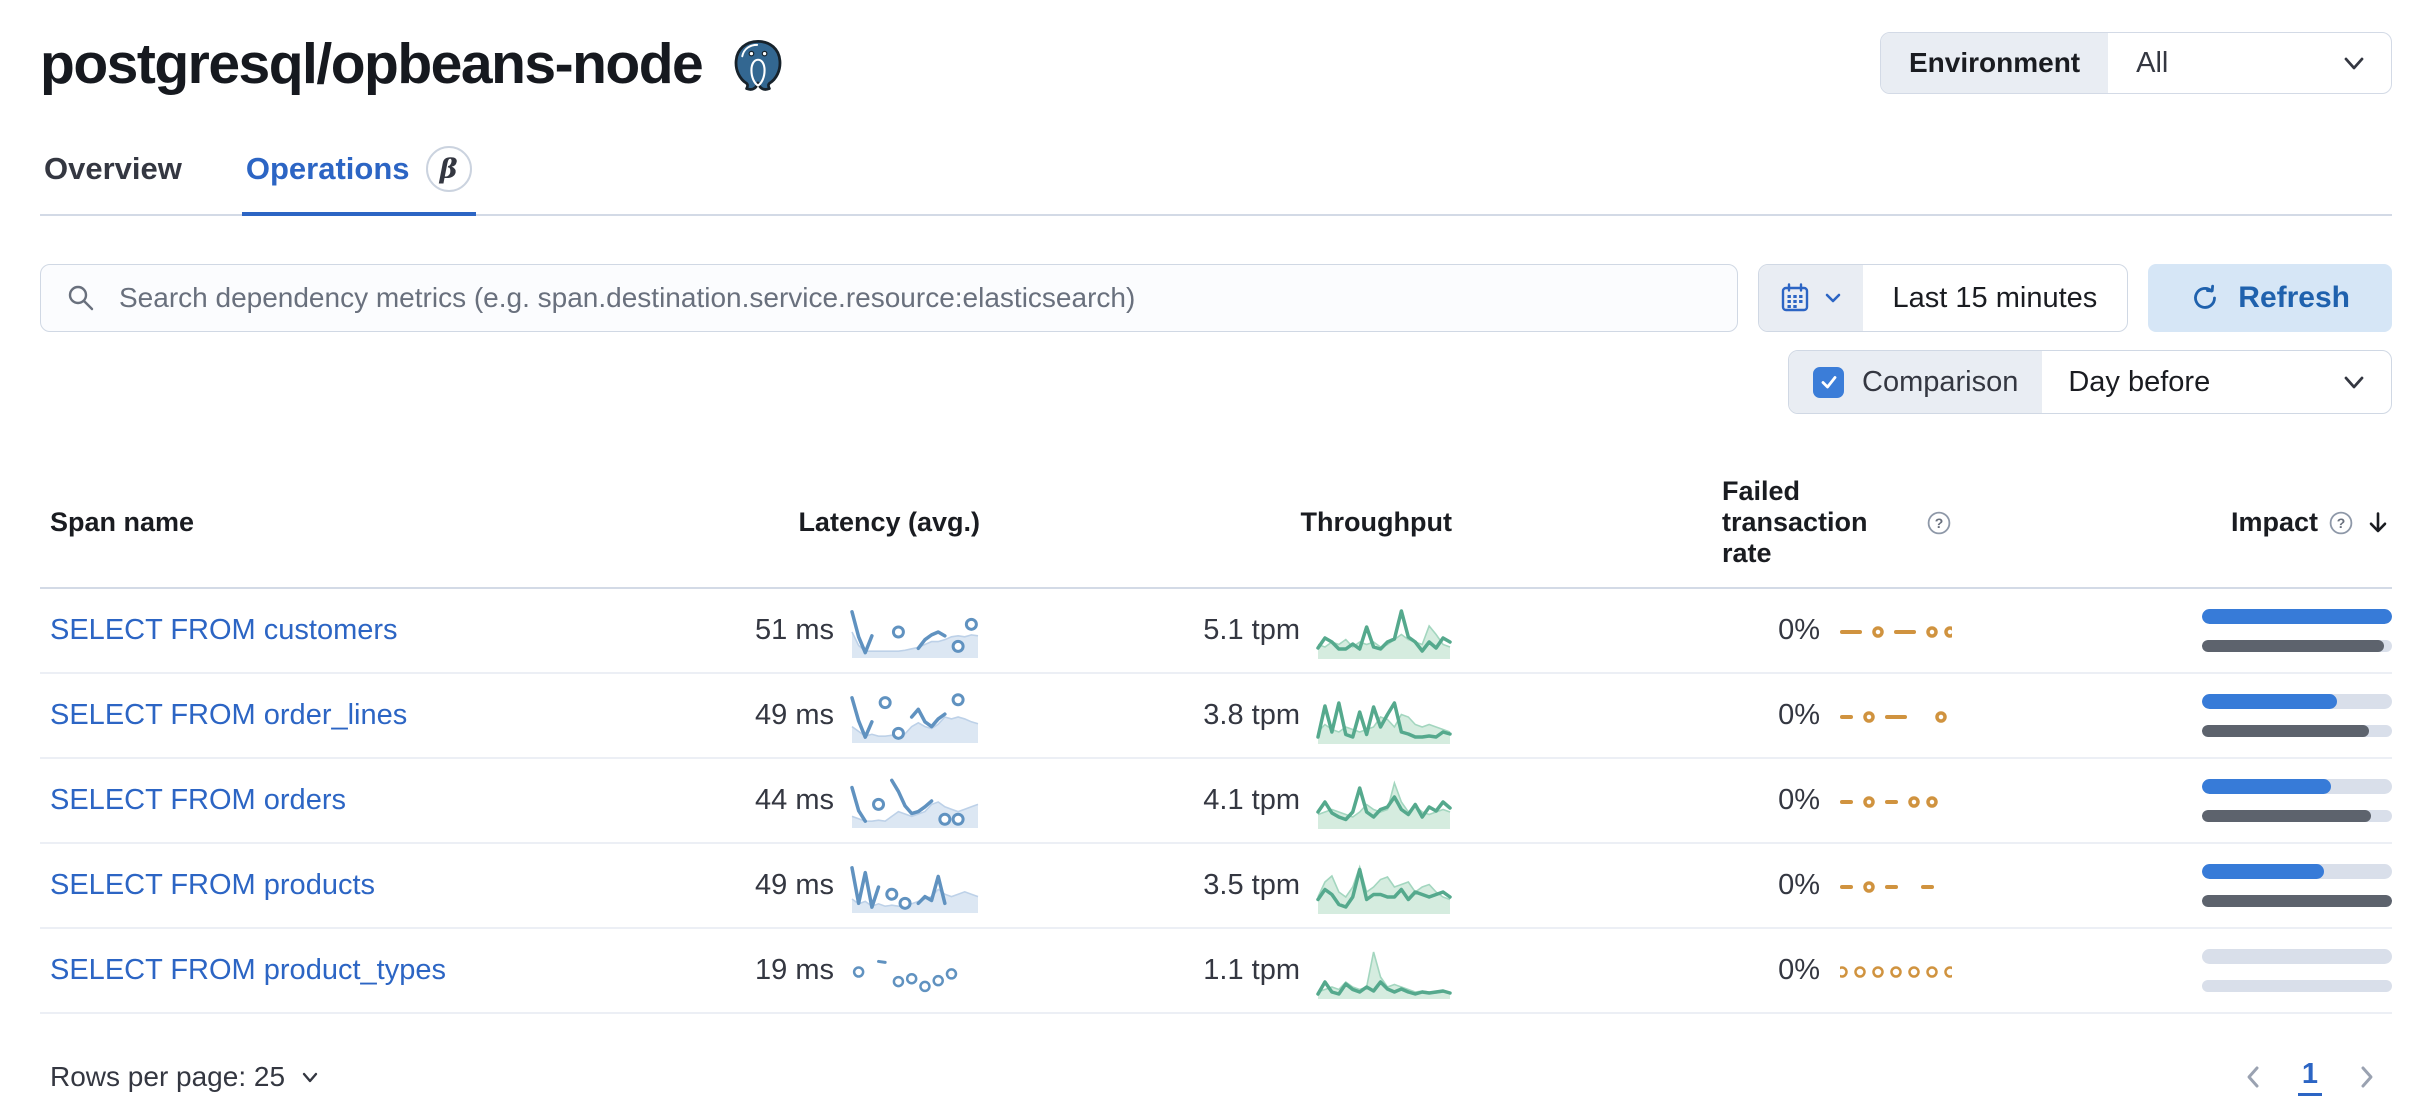 This screenshot has height=1104, width=2430. Describe the element at coordinates (1251, 715) in the screenshot. I see `throughput-value: 3.8 tpm` at that location.